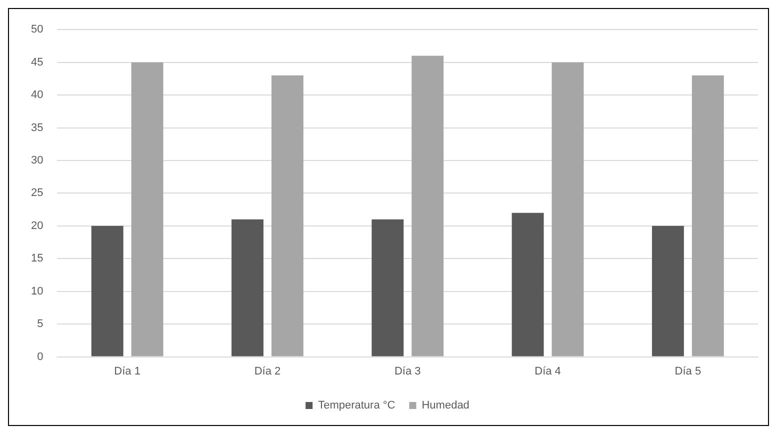 The width and height of the screenshot is (777, 434). I want to click on legend-label: Temperatura °C, so click(357, 406).